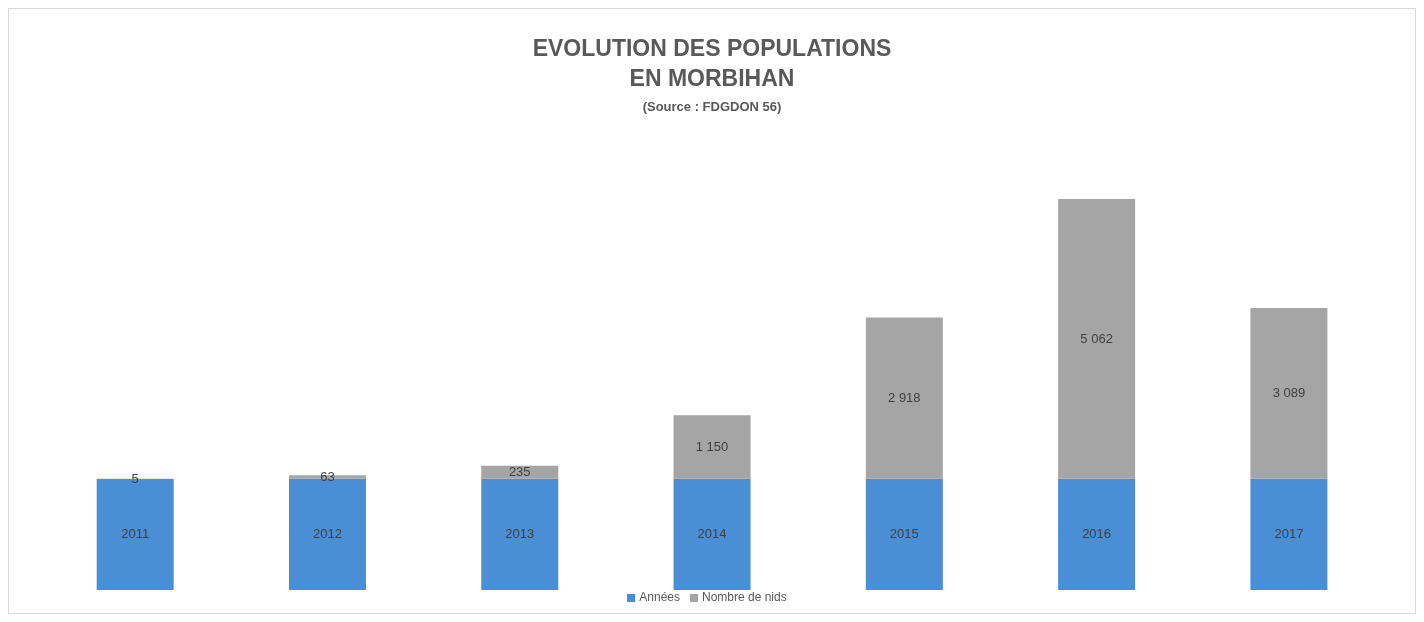  Describe the element at coordinates (327, 534) in the screenshot. I see `data-label: 2012` at that location.